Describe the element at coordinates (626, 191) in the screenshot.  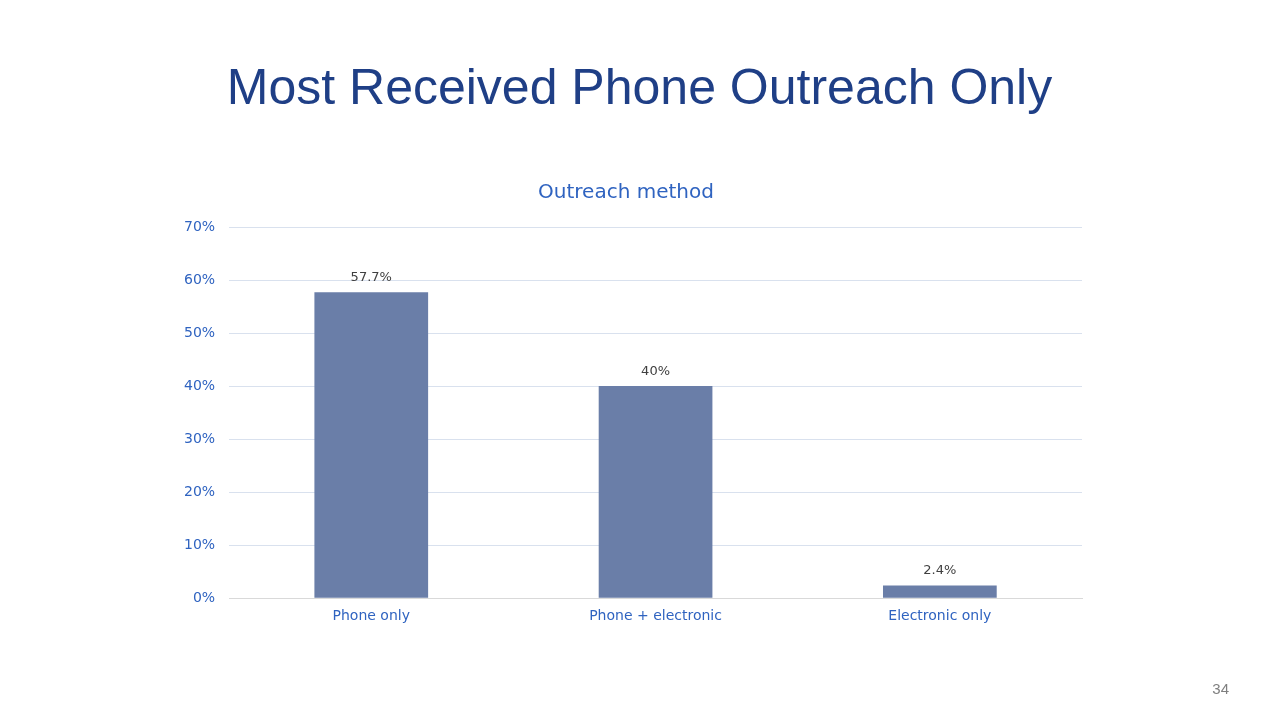
I see `chart-subtitle: Outreach method` at that location.